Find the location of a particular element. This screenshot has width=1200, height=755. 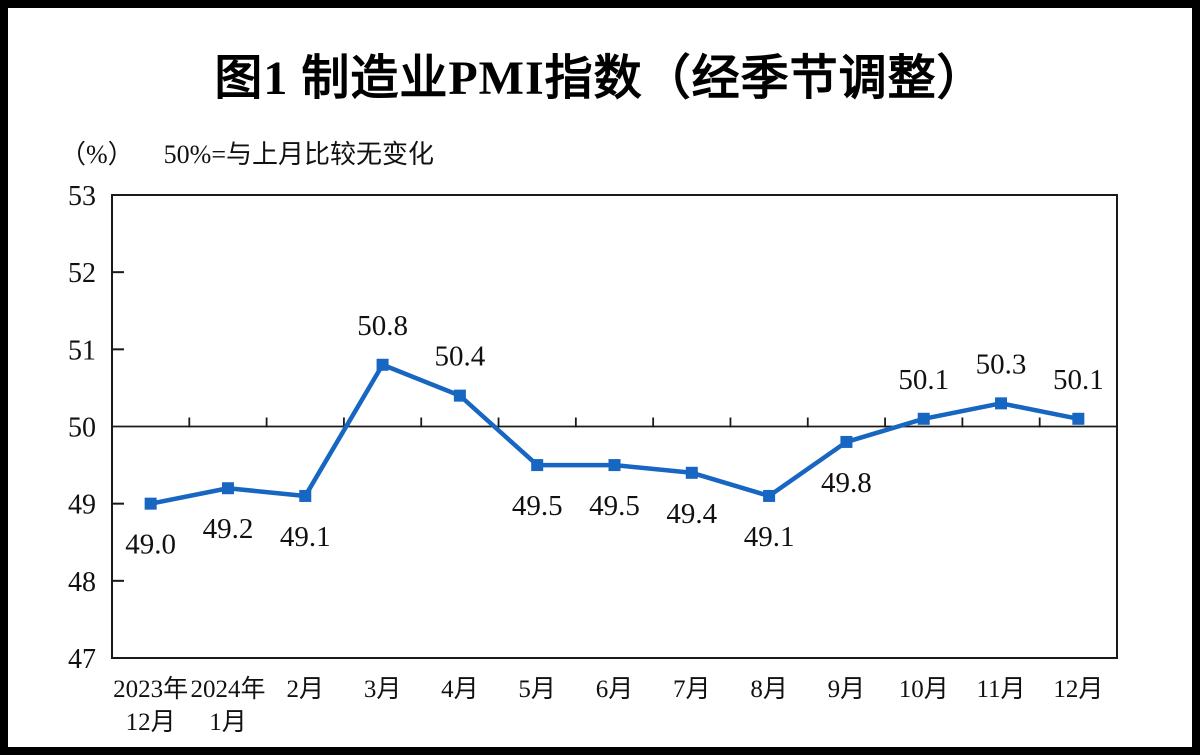

x-axis-label: 8月 is located at coordinates (769, 689).